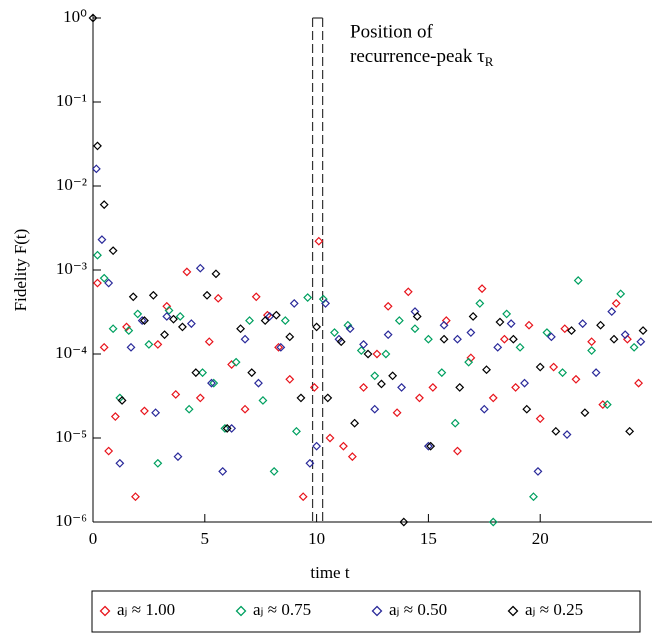 The image size is (652, 633). I want to click on y-tick-label: 10⁻⁴, so click(71, 352).